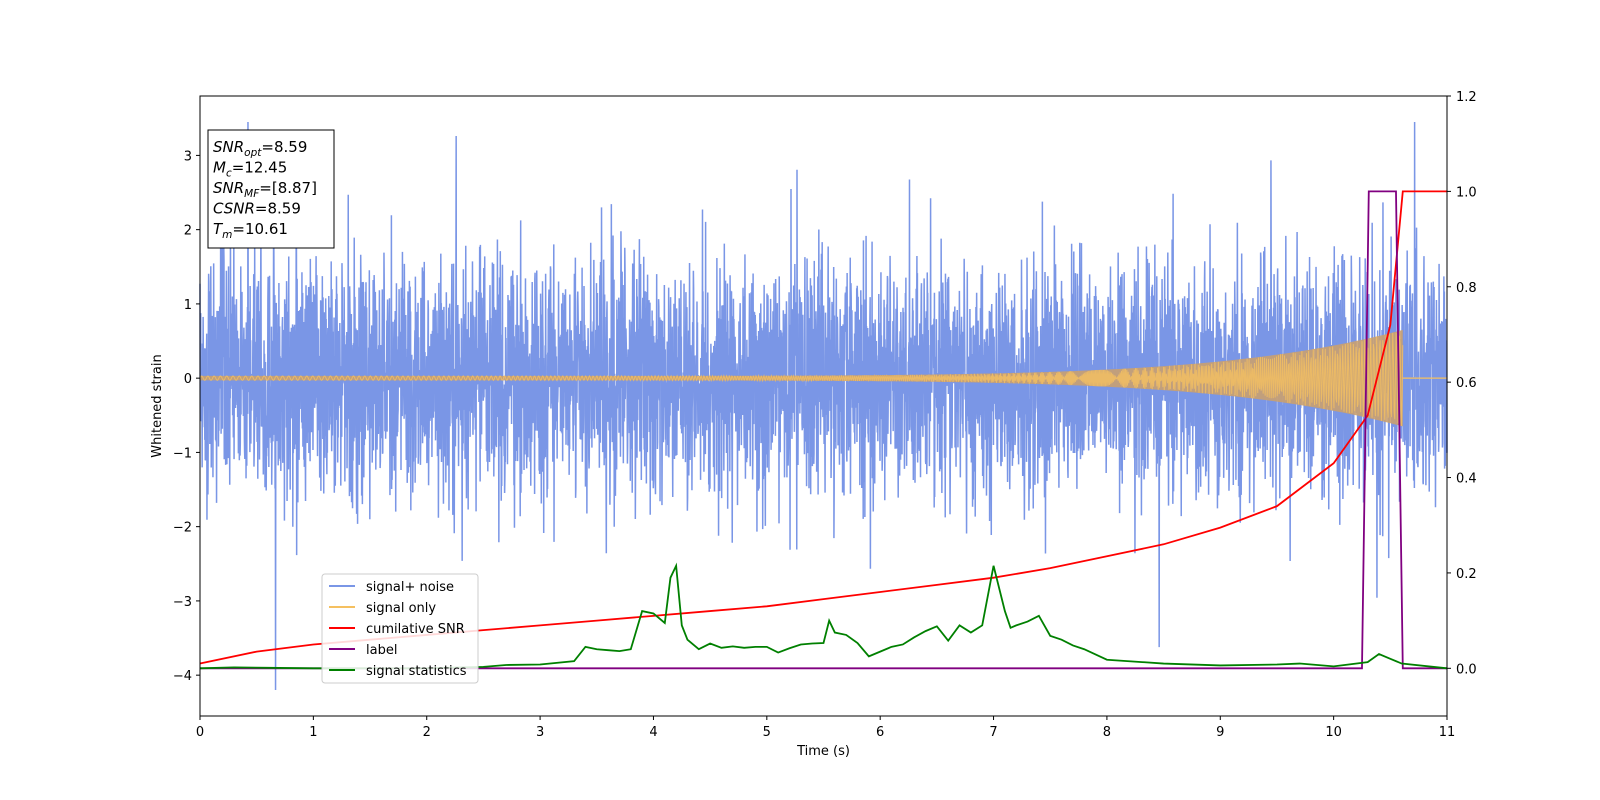 Image resolution: width=1600 pixels, height=800 pixels. I want to click on legend-label: label, so click(381, 650).